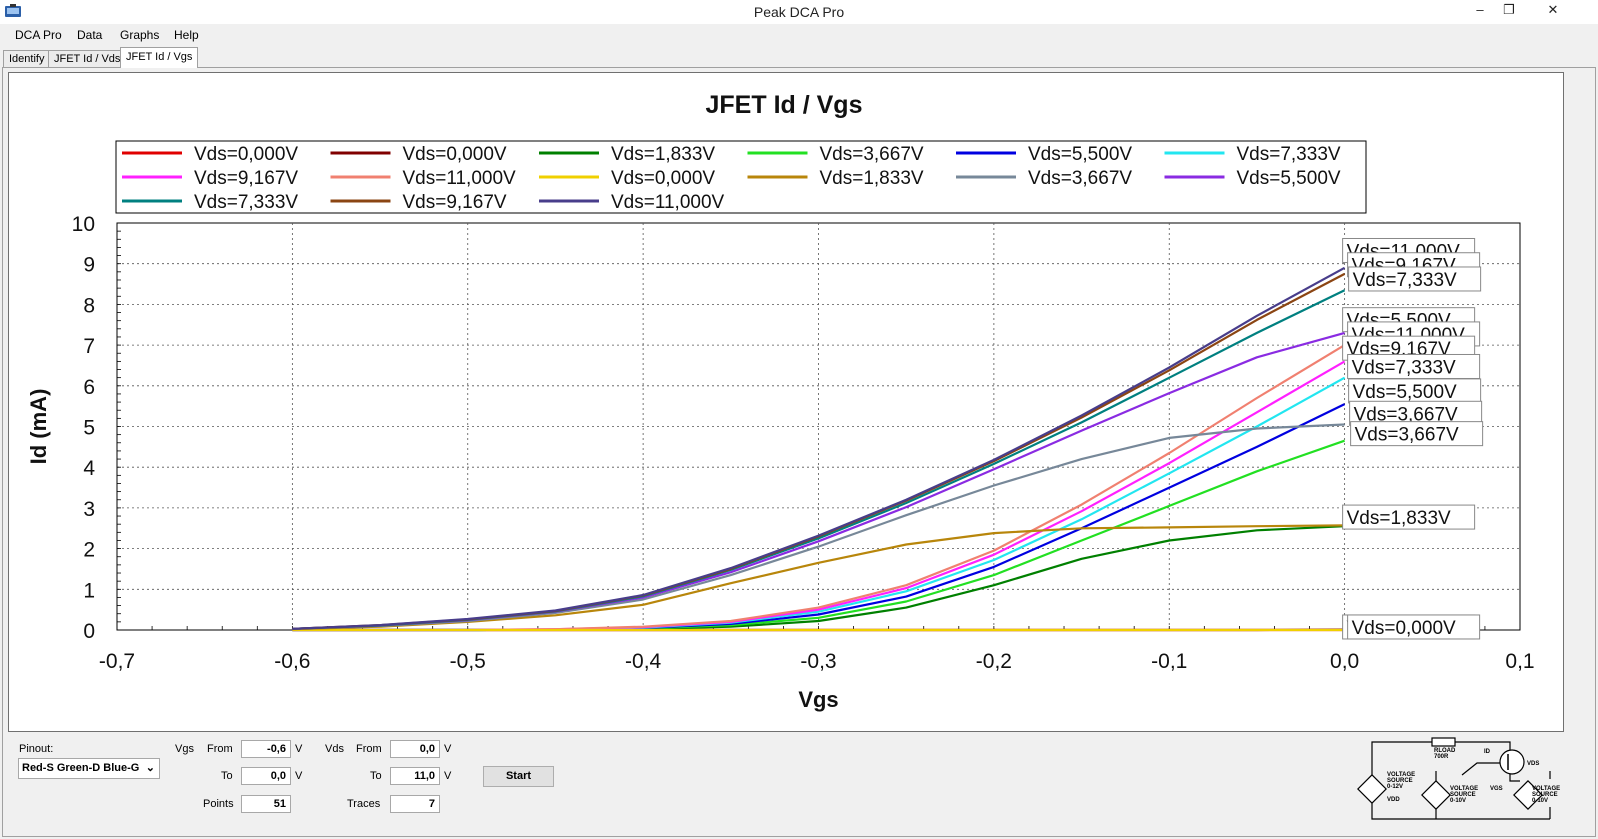 Image resolution: width=1598 pixels, height=839 pixels. Describe the element at coordinates (90, 35) in the screenshot. I see `menu-data: Data` at that location.